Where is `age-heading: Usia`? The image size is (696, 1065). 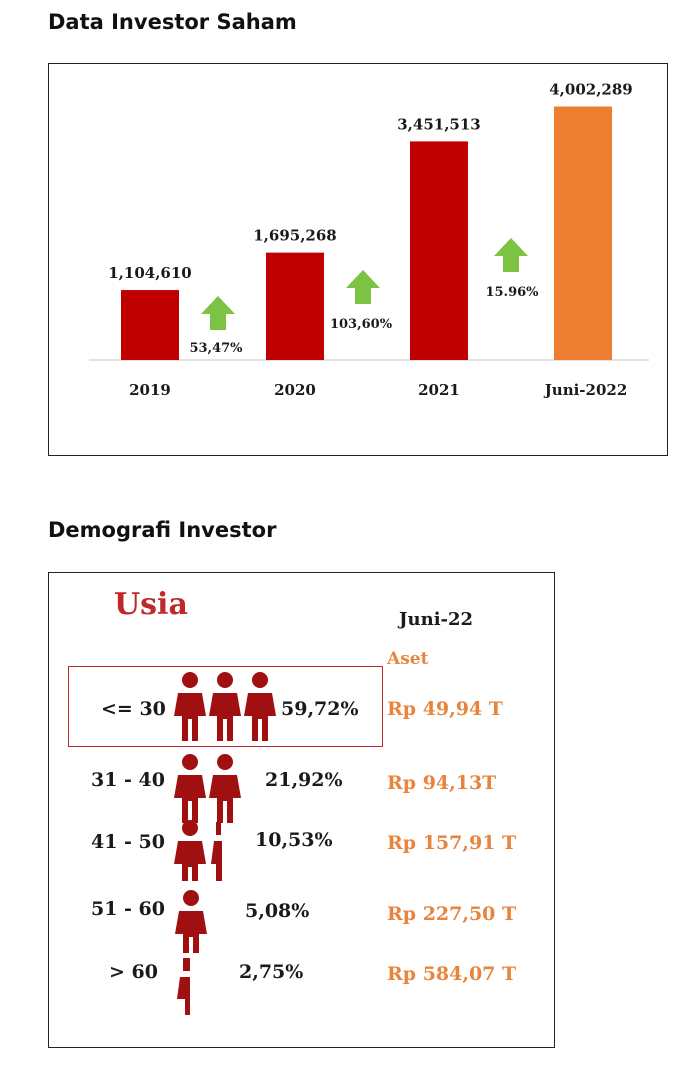
age-heading: Usia is located at coordinates (151, 604).